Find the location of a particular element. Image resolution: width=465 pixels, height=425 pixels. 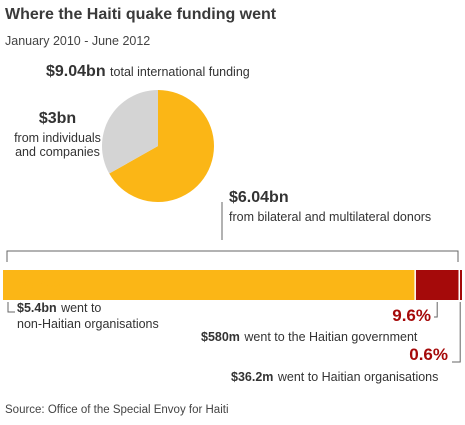

local-label: $36.2m went to Haitian organisations is located at coordinates (334, 377).